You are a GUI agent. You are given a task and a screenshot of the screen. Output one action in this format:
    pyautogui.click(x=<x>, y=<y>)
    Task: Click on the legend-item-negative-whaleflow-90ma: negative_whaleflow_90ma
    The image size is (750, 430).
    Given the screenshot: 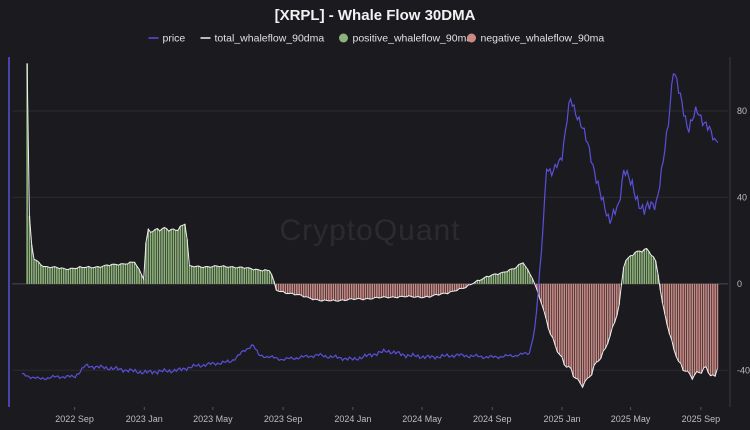 What is the action you would take?
    pyautogui.click(x=535, y=39)
    